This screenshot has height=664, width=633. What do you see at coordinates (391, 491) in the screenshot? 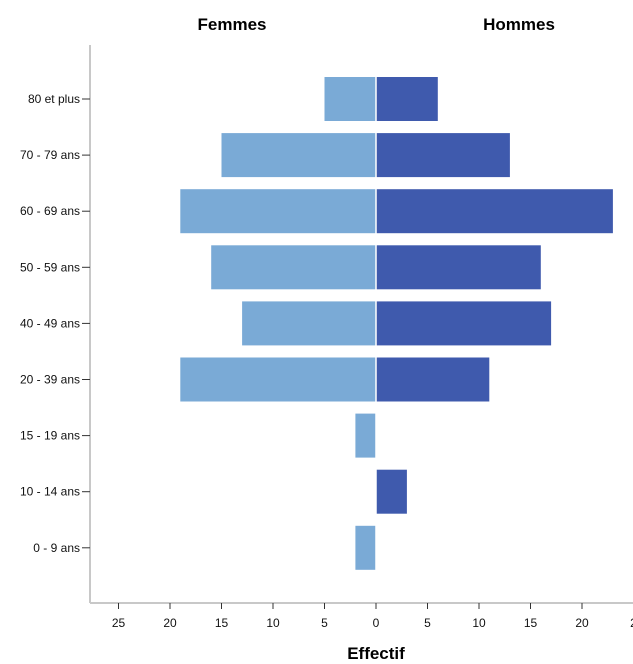
I see `bar-hommes-10-14-ans` at bounding box center [391, 491].